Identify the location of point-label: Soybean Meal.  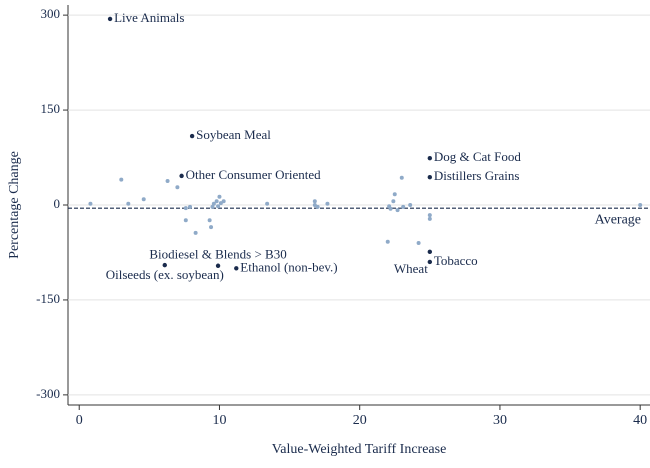
(233, 134).